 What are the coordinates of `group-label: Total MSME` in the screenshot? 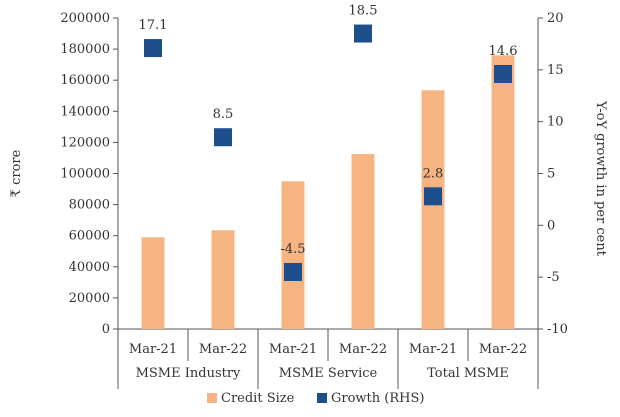 It's located at (468, 373).